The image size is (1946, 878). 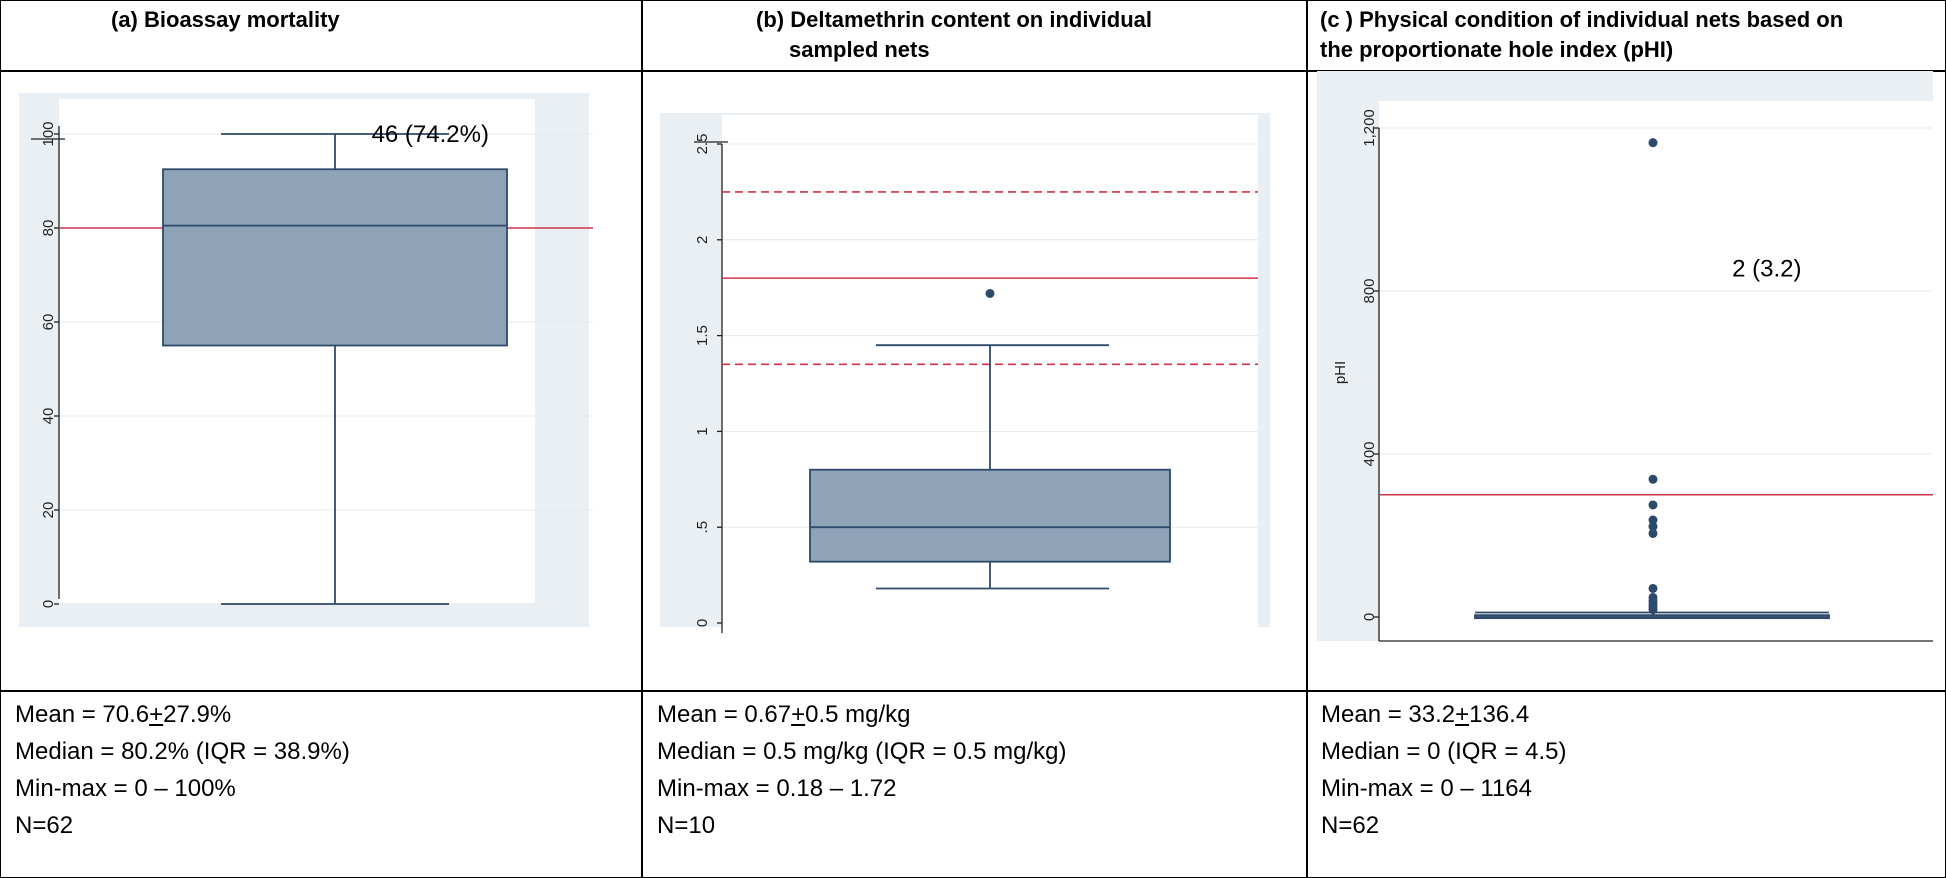 I want to click on panel-c-mean: Mean = 33.2+136.4, so click(x=1633, y=714).